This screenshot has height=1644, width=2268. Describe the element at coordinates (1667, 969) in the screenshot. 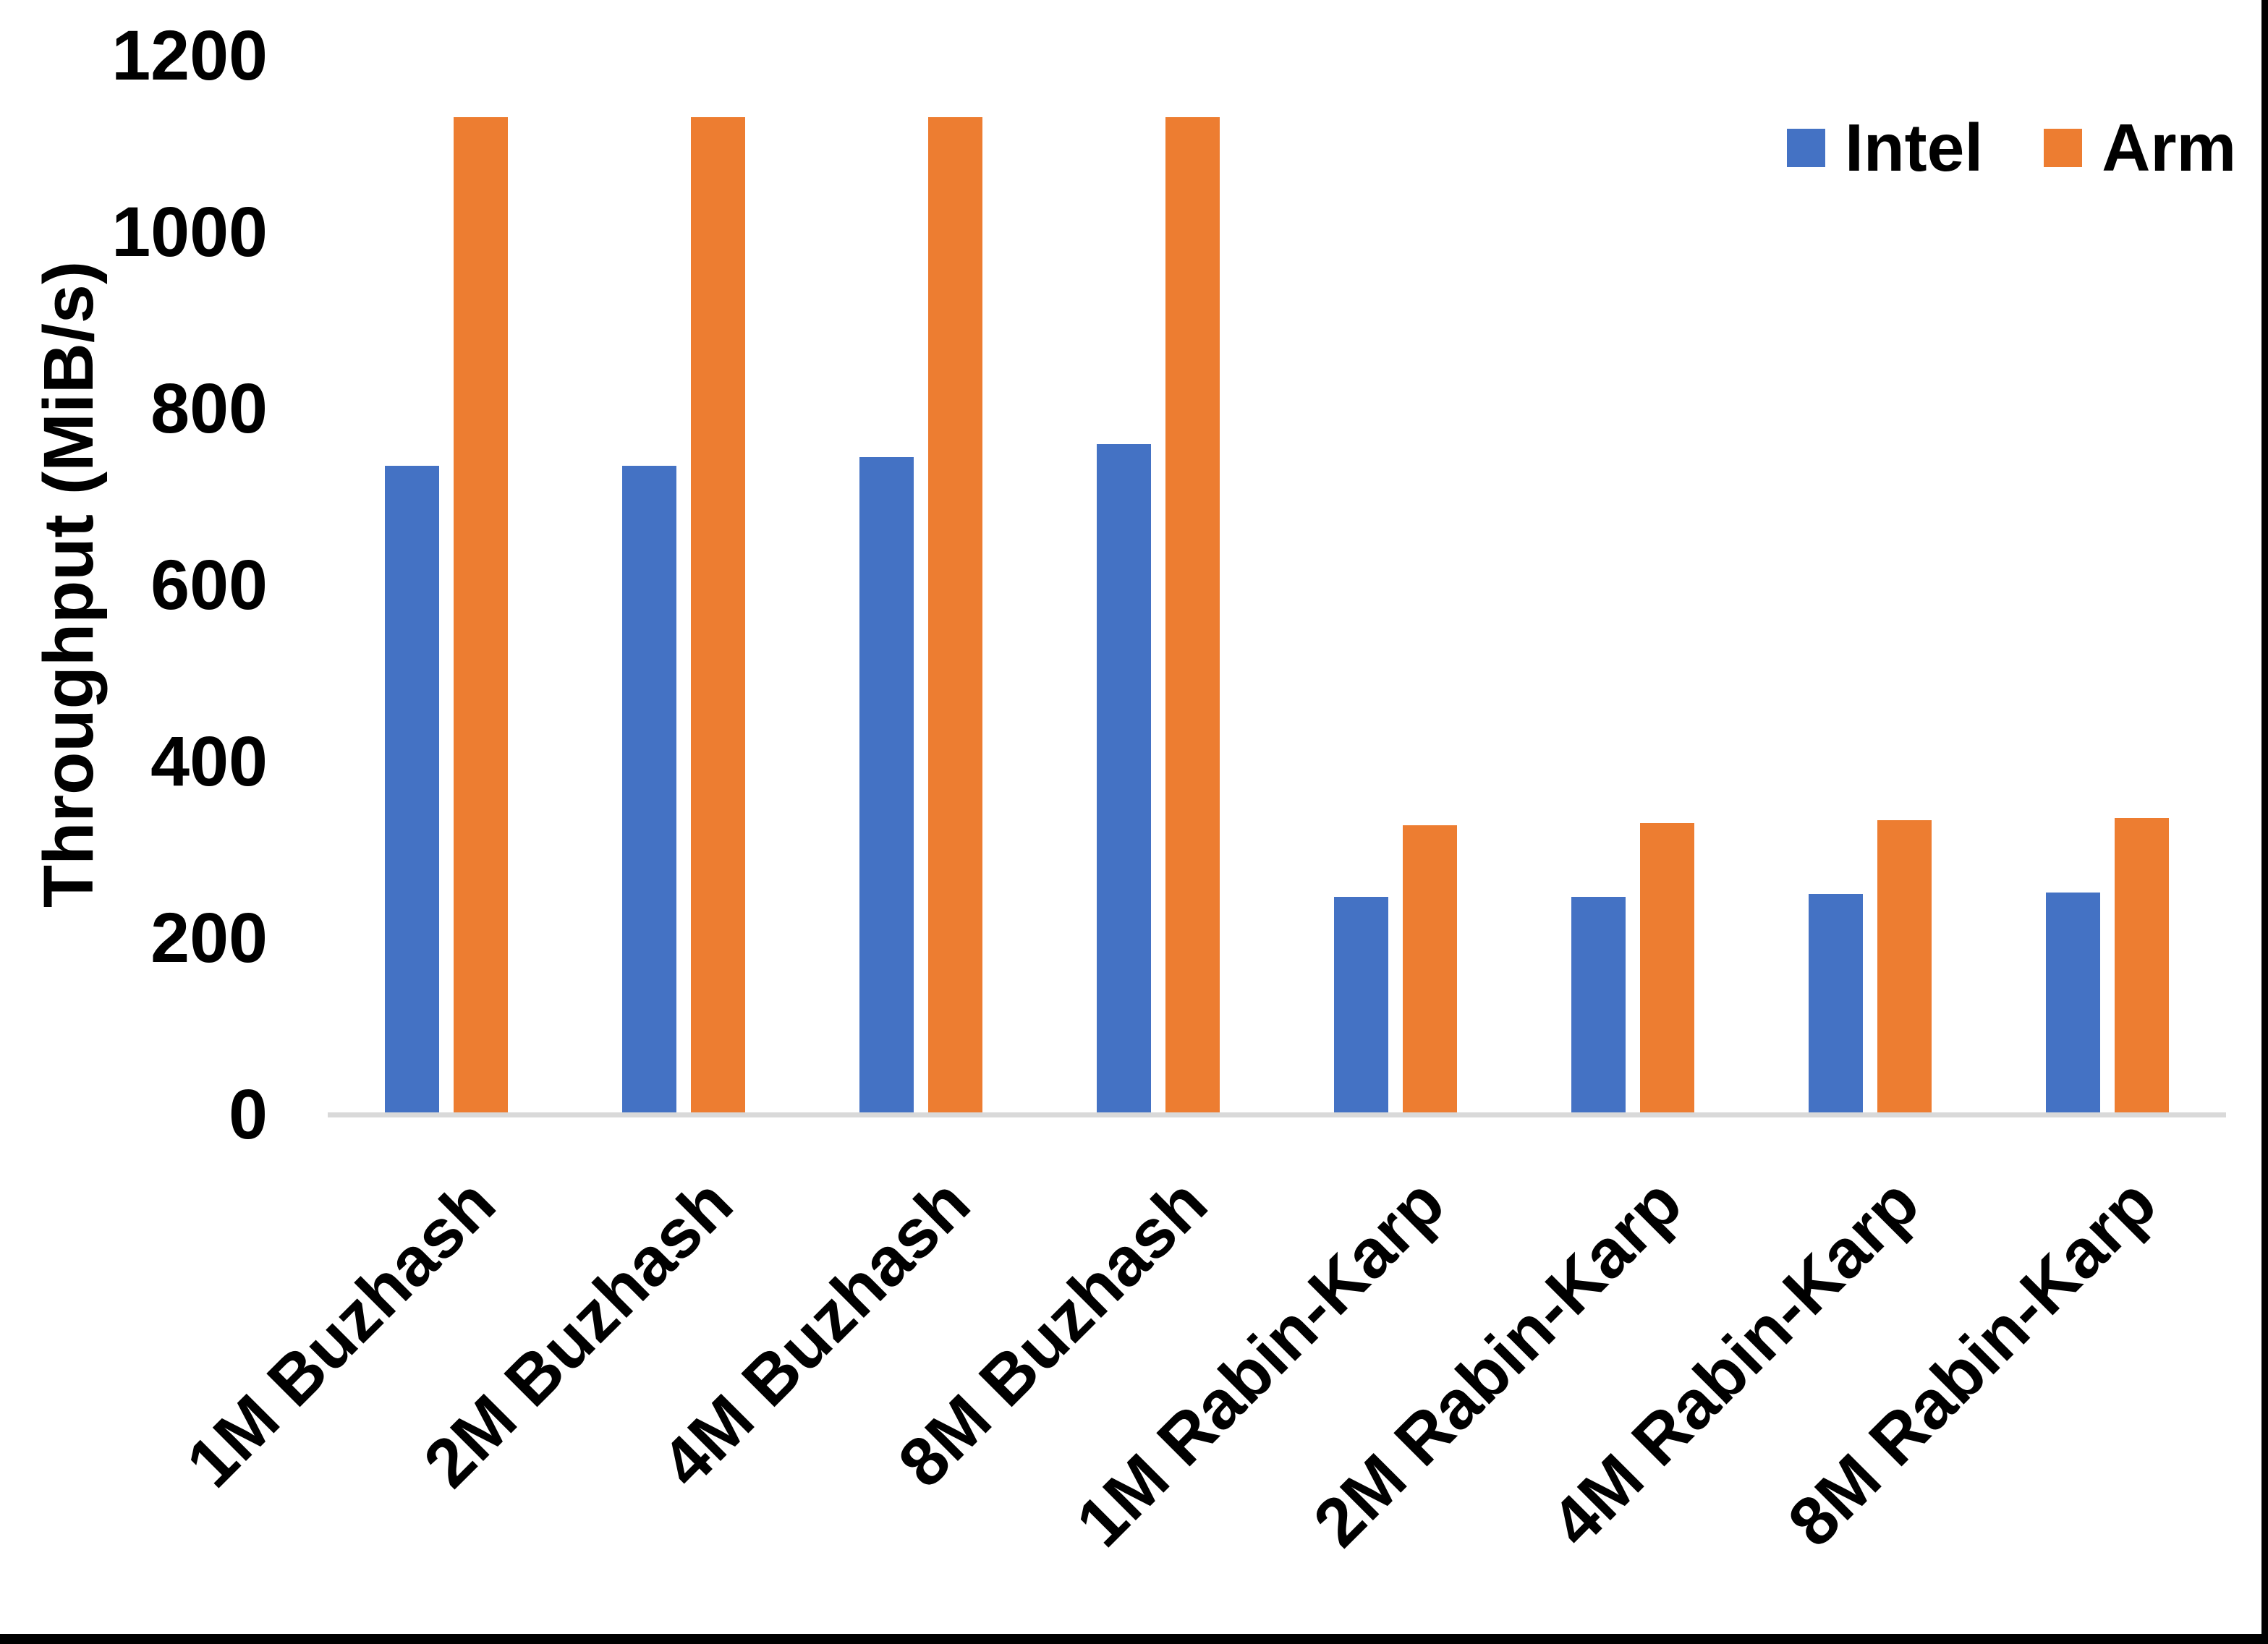

I see `bar-arm-2m-rabin-karp` at that location.